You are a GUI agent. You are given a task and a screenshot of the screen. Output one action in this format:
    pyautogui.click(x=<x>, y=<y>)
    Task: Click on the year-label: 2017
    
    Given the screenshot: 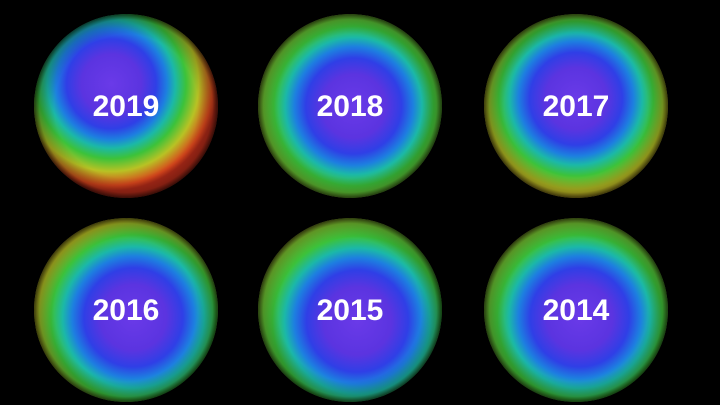 What is the action you would take?
    pyautogui.click(x=576, y=106)
    